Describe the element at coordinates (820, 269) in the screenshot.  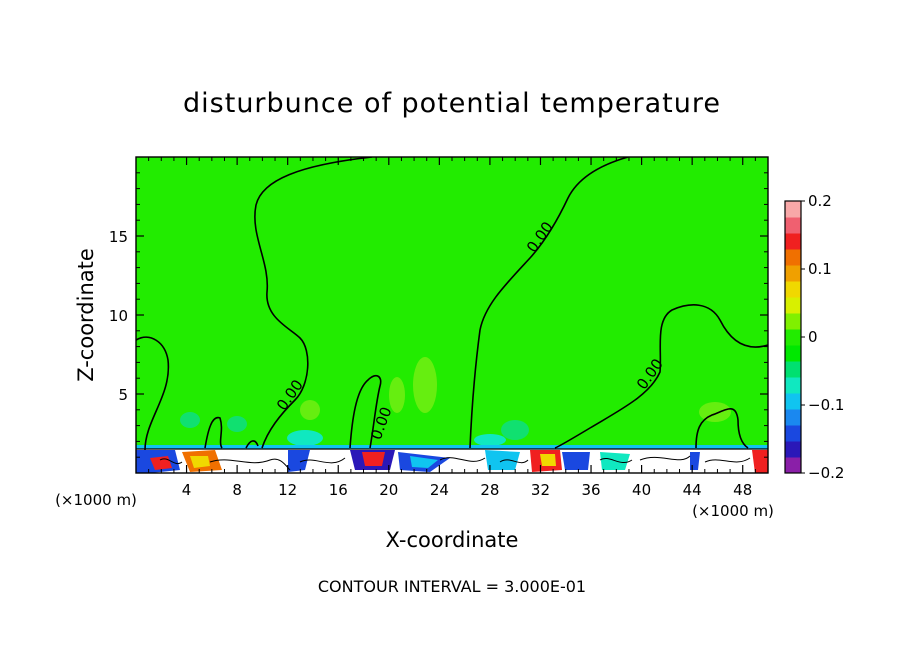
I see `colorbar-tick-label: 0.1` at that location.